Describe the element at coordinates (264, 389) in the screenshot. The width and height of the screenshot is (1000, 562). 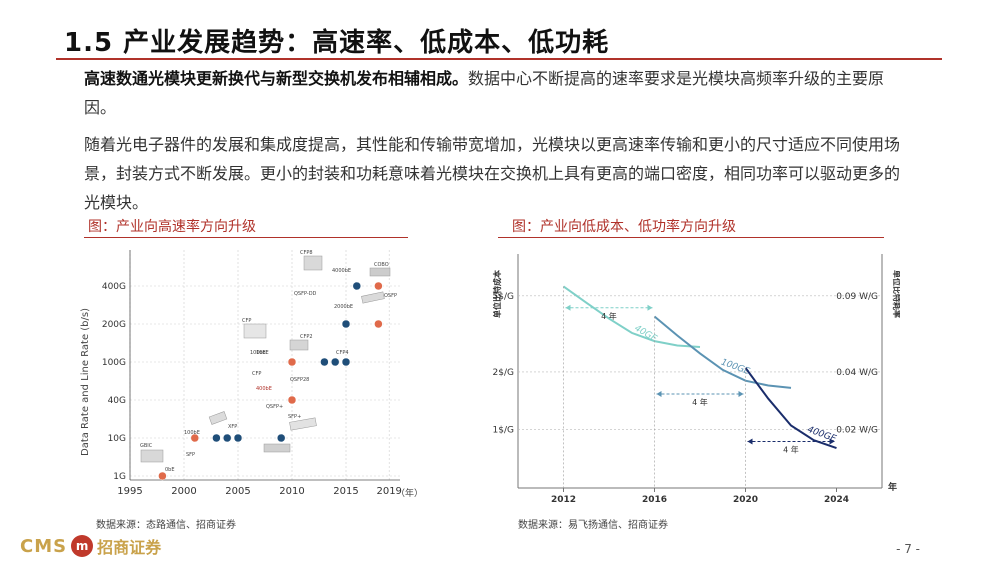
I see `left-chart-annotation: 400bE` at that location.